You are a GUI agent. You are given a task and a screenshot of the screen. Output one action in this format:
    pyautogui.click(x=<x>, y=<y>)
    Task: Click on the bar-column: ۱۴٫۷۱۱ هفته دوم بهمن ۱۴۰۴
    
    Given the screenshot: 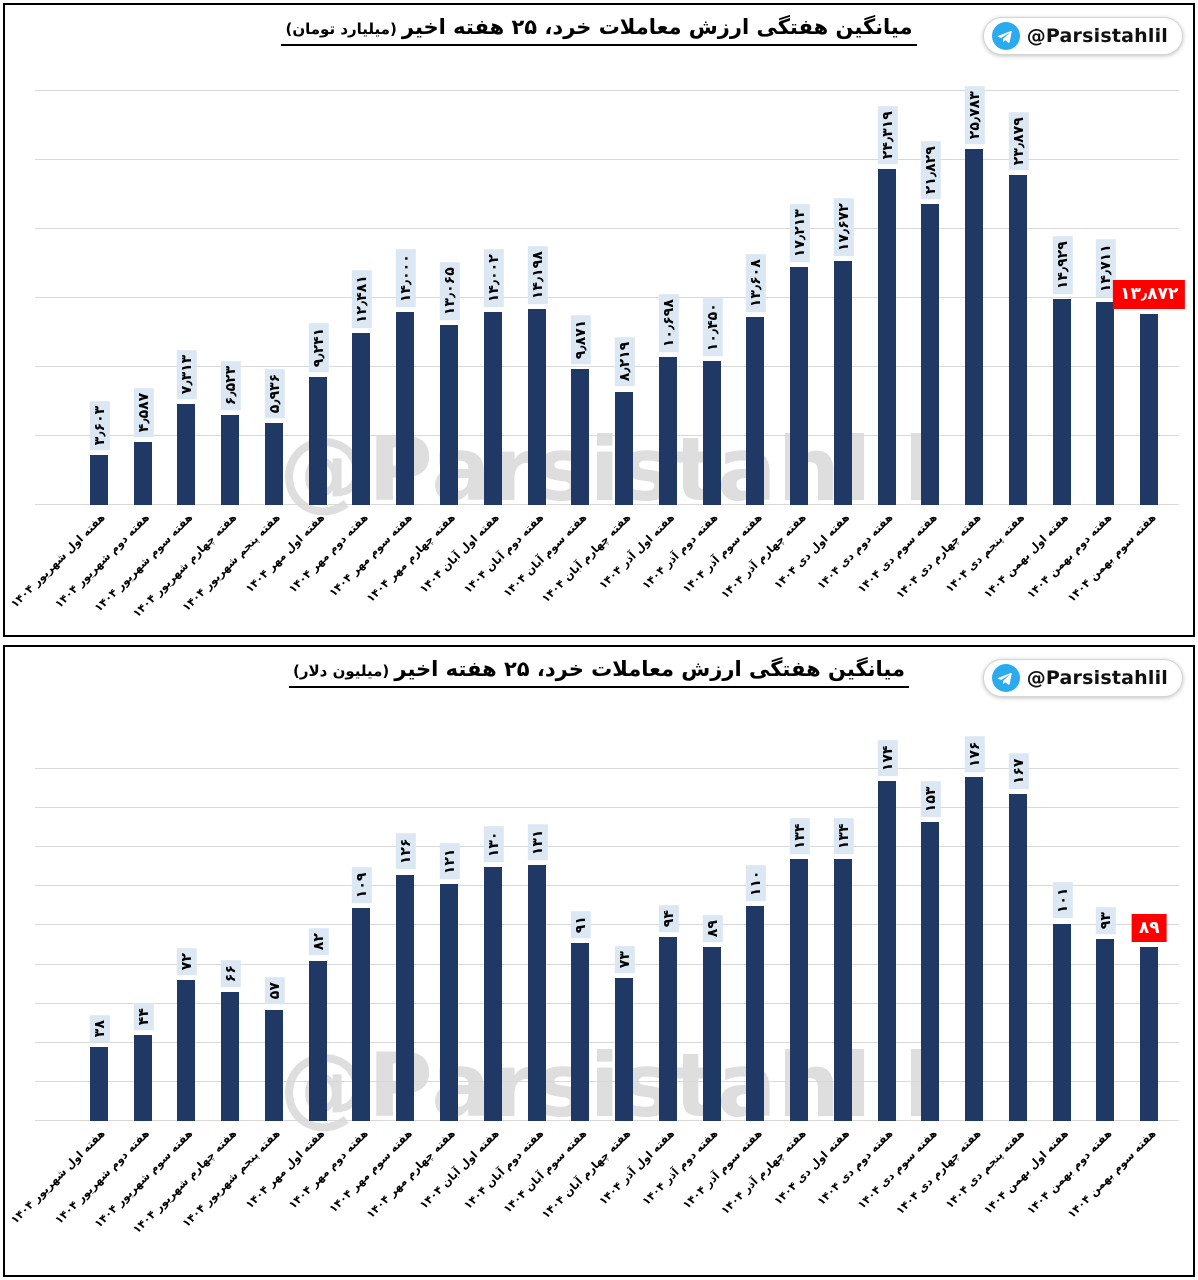 What is the action you would take?
    pyautogui.click(x=1076, y=346)
    